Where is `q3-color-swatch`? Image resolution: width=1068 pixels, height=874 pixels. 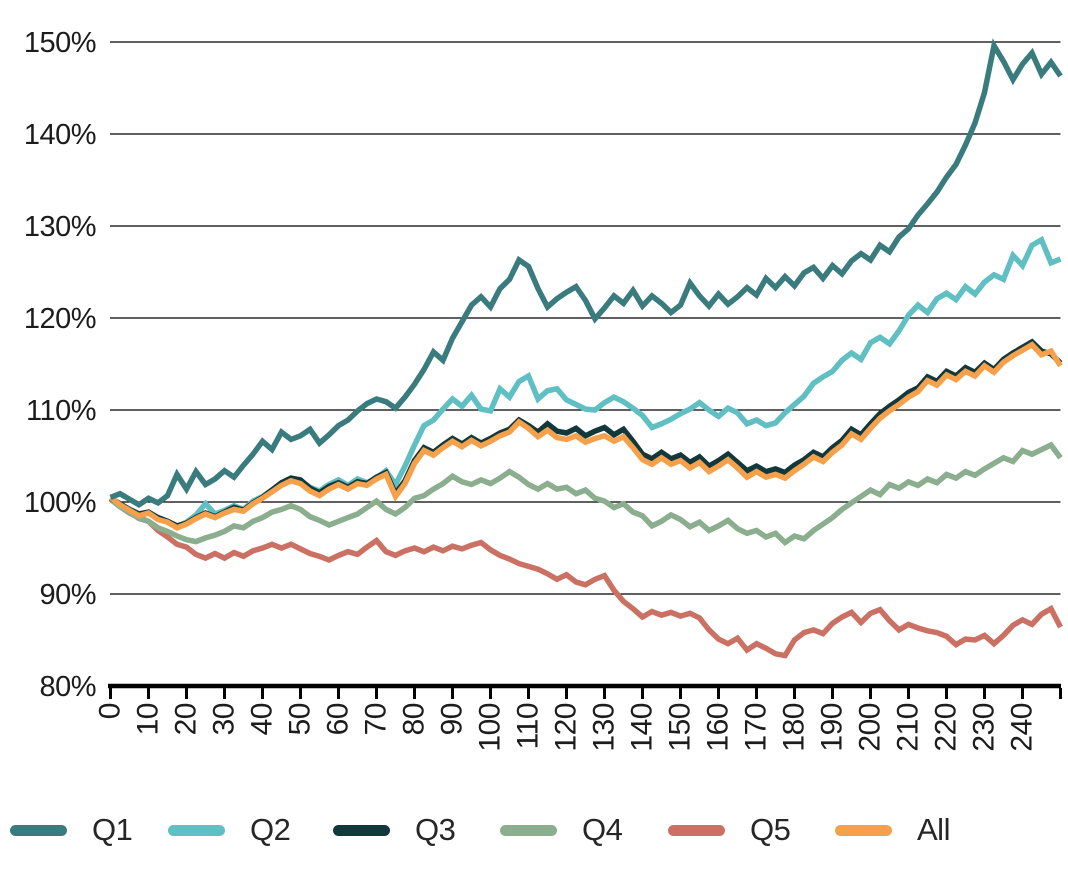 q3-color-swatch is located at coordinates (361, 830).